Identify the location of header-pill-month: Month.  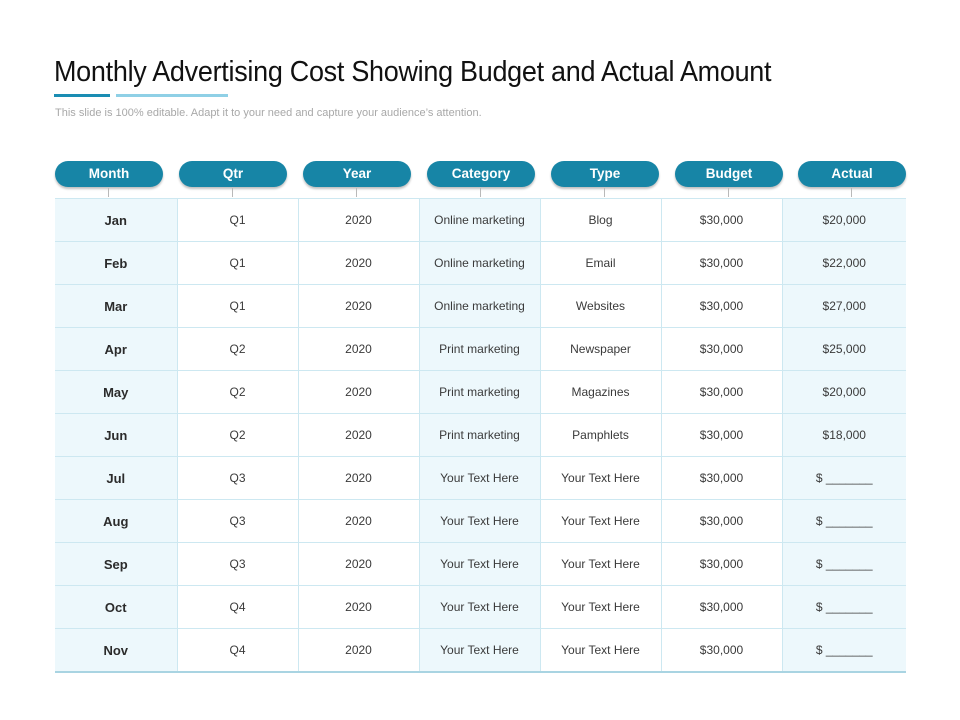
(109, 174).